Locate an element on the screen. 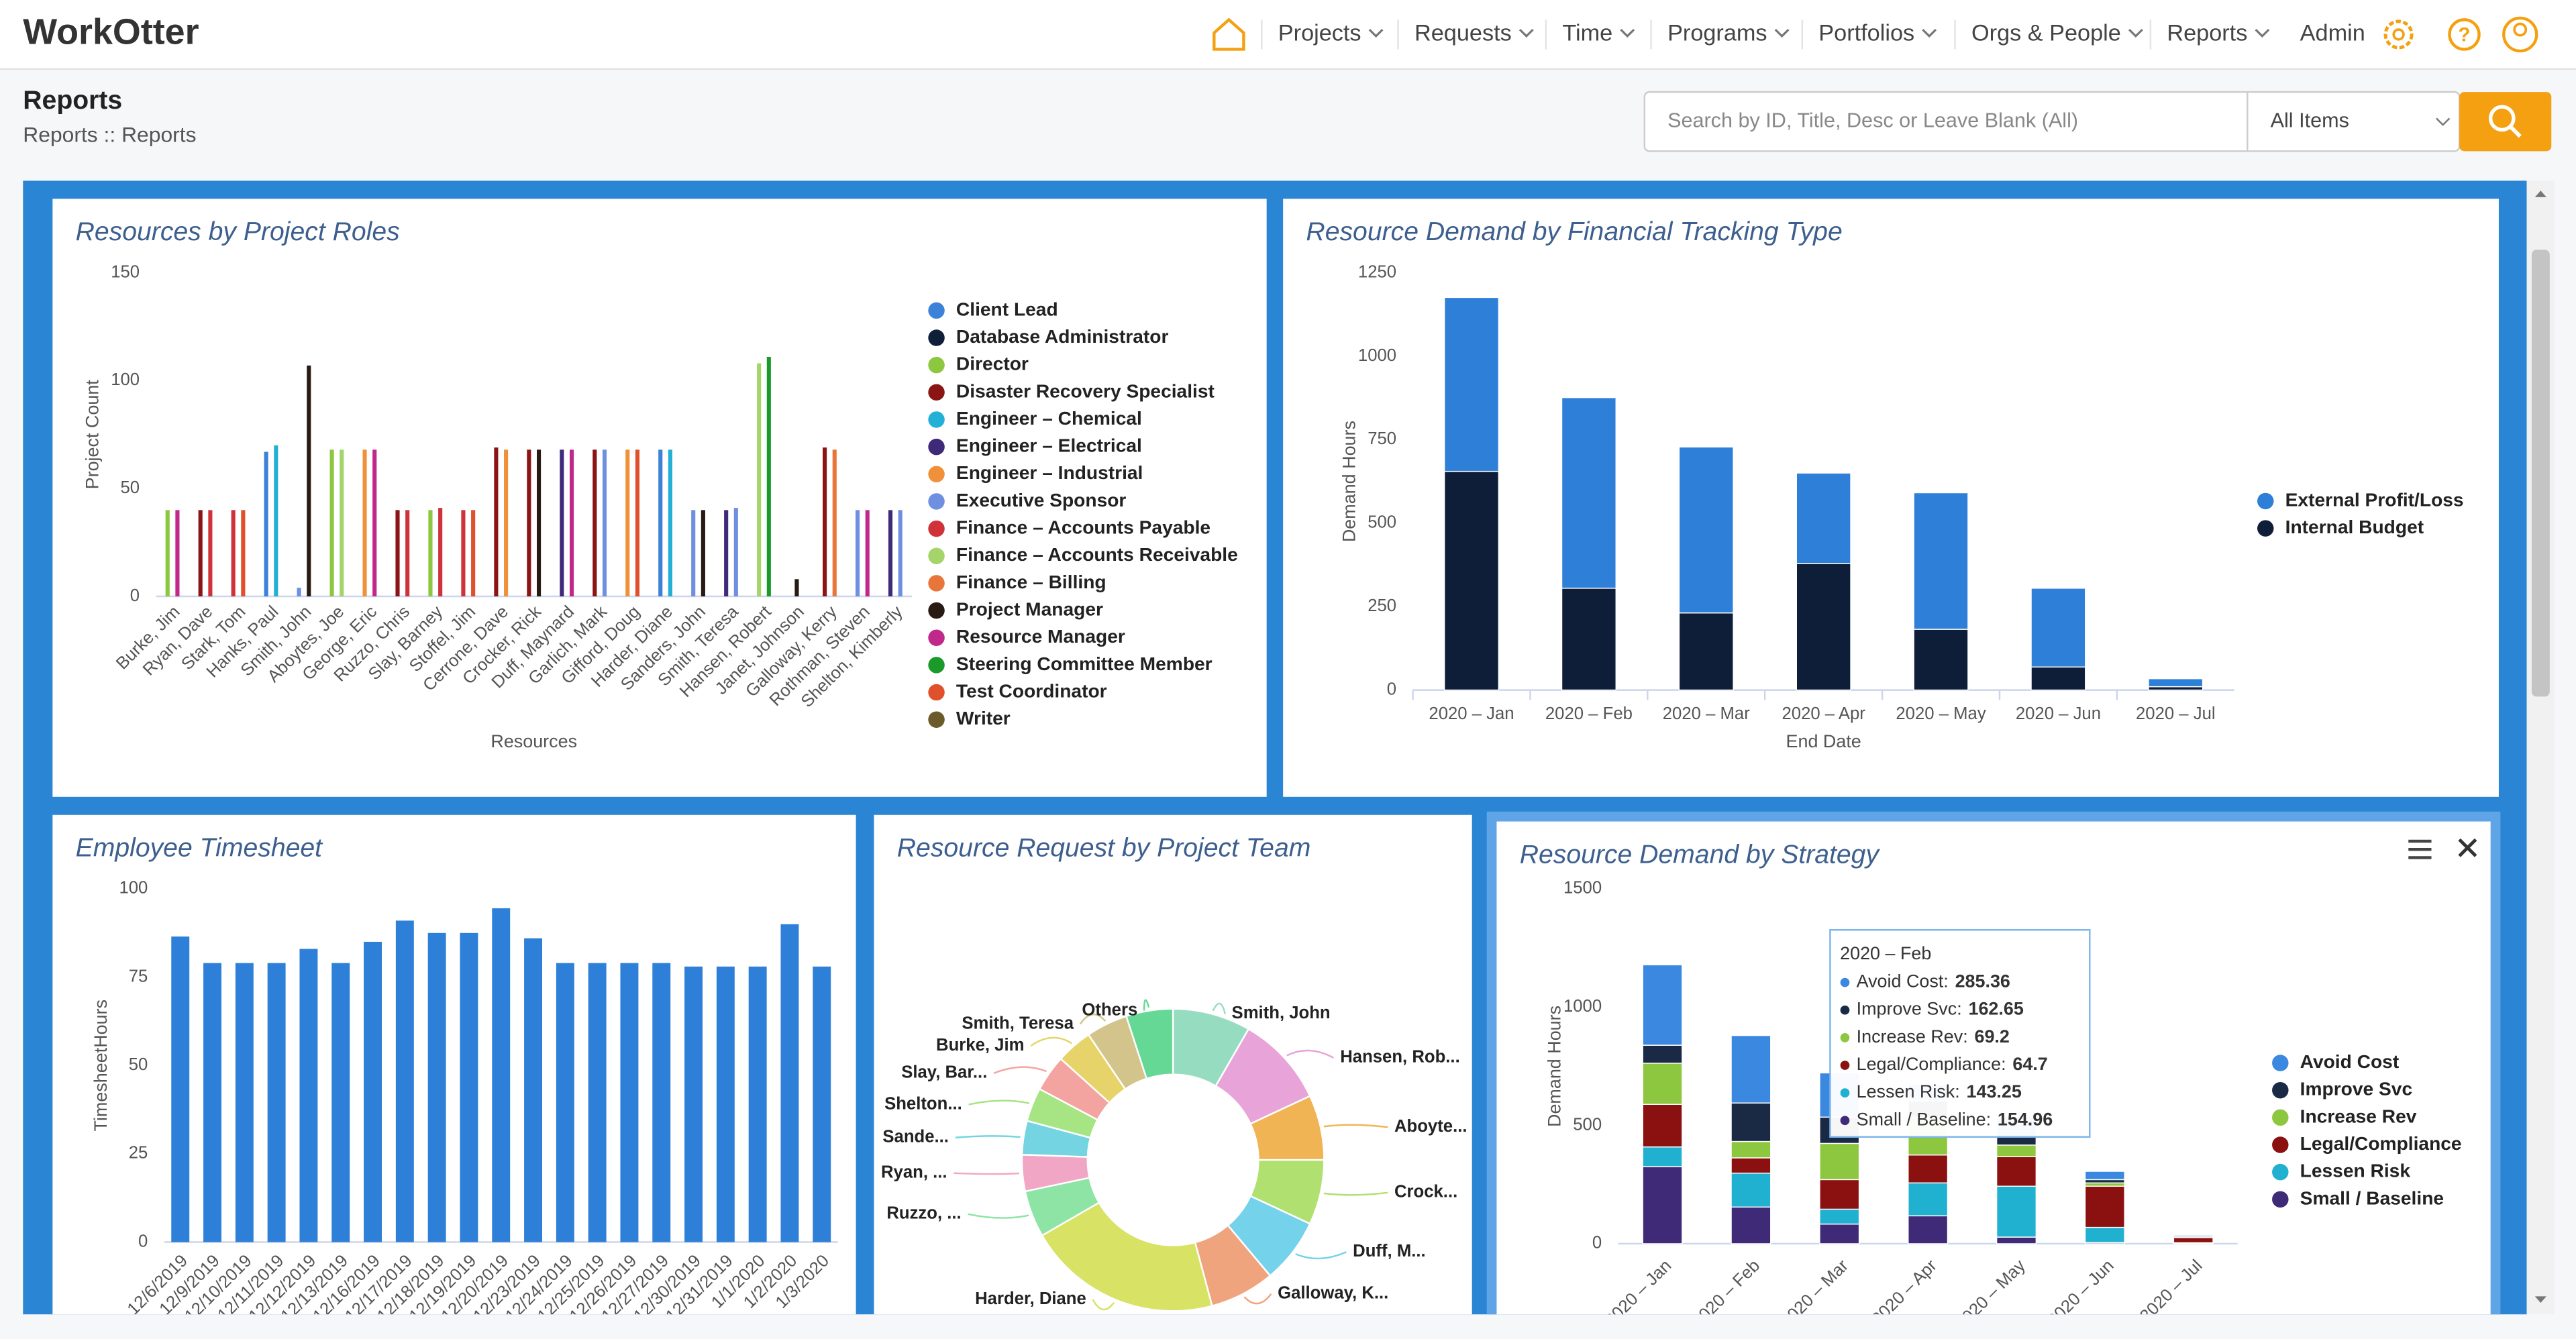 This screenshot has width=2576, height=1339. legend-label: Finance – Accounts Receivable is located at coordinates (1097, 554).